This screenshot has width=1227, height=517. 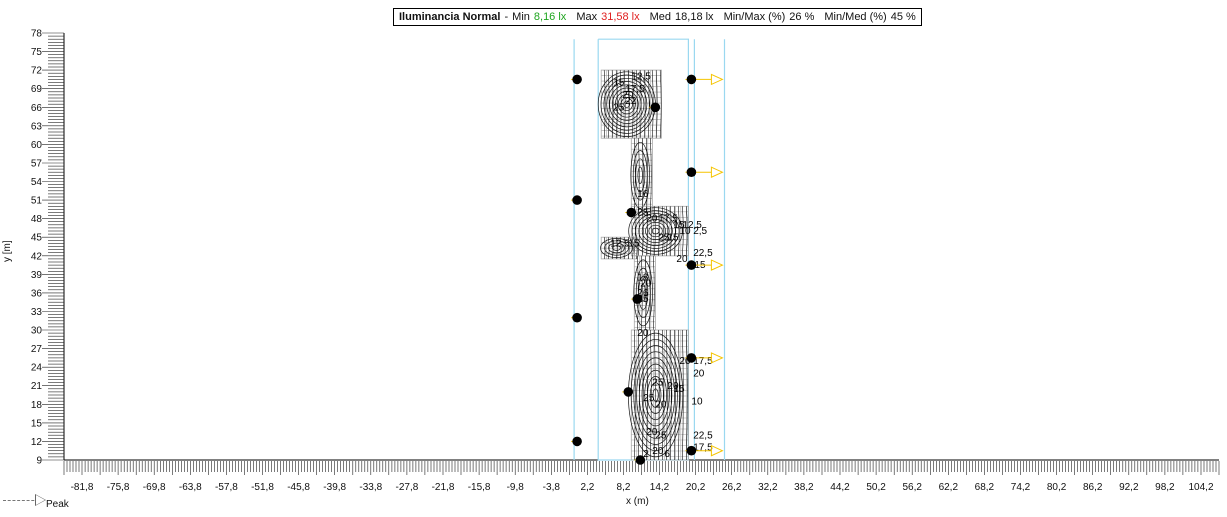 I want to click on y-tick-label: 24, so click(x=37, y=368).